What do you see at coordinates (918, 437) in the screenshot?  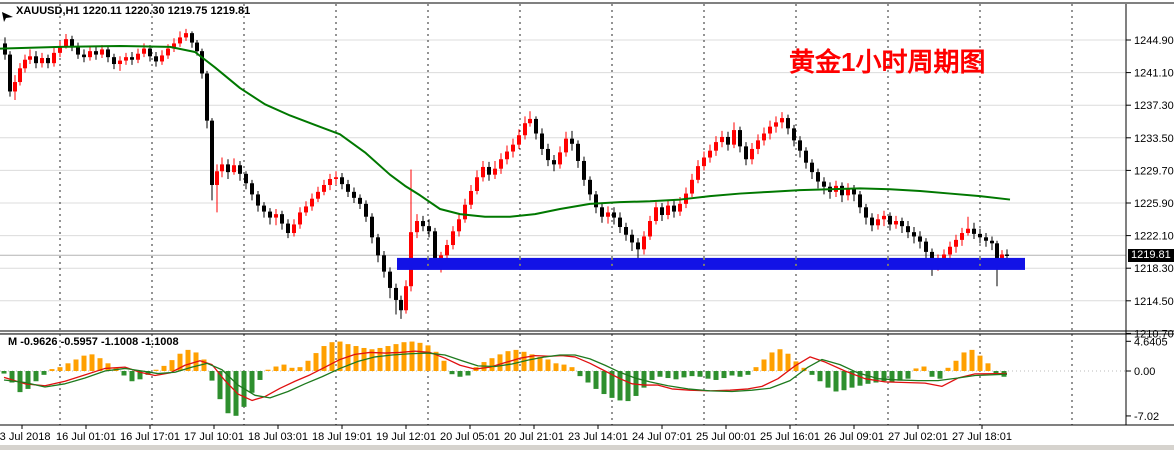 I see `time-axis-label: 27 Jul 02:01` at bounding box center [918, 437].